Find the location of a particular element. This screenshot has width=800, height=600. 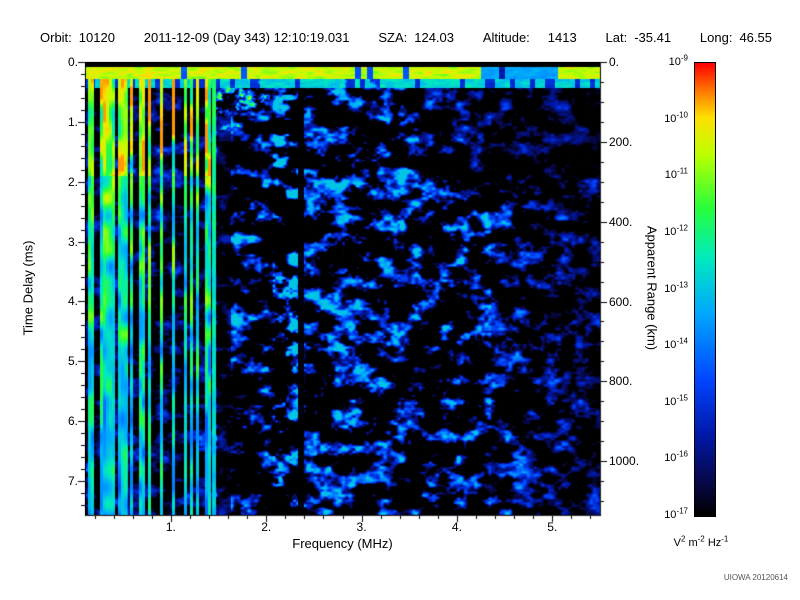

altitude-field: Altitude: 1413 is located at coordinates (530, 37).